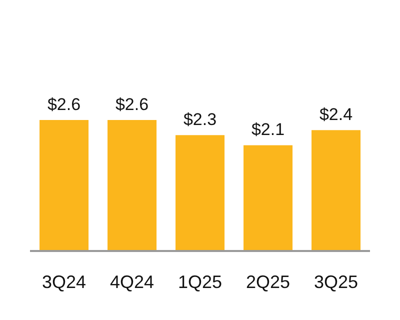  What do you see at coordinates (200, 120) in the screenshot?
I see `data-label: $2.3` at bounding box center [200, 120].